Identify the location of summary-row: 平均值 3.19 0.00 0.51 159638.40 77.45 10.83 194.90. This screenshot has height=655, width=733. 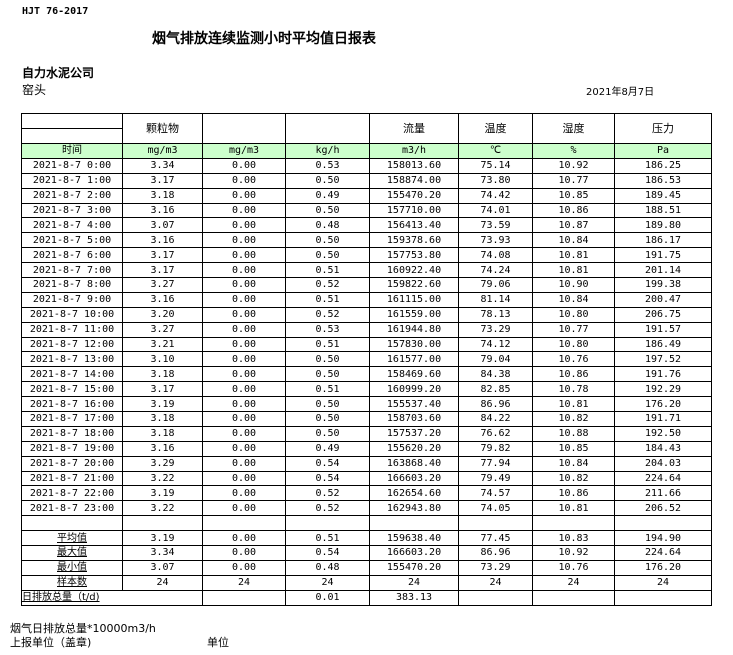
(366, 538).